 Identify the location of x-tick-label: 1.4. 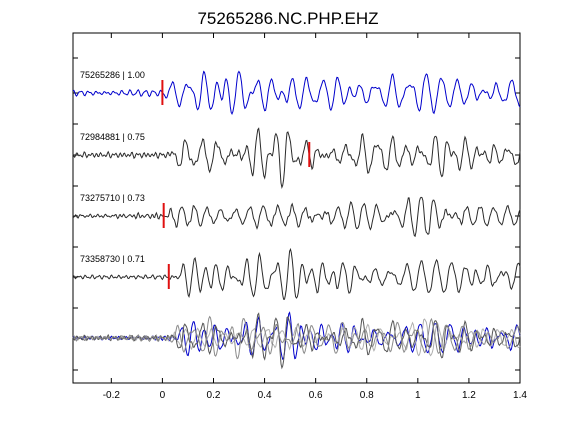
(520, 395).